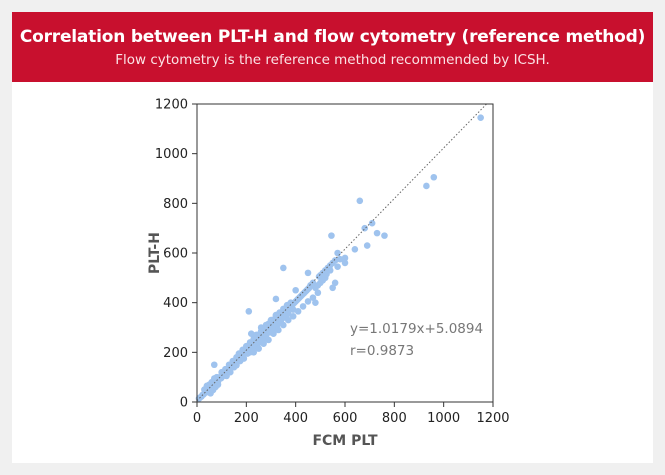 Image resolution: width=665 pixels, height=475 pixels. I want to click on x-tick-label: 600, so click(345, 418).